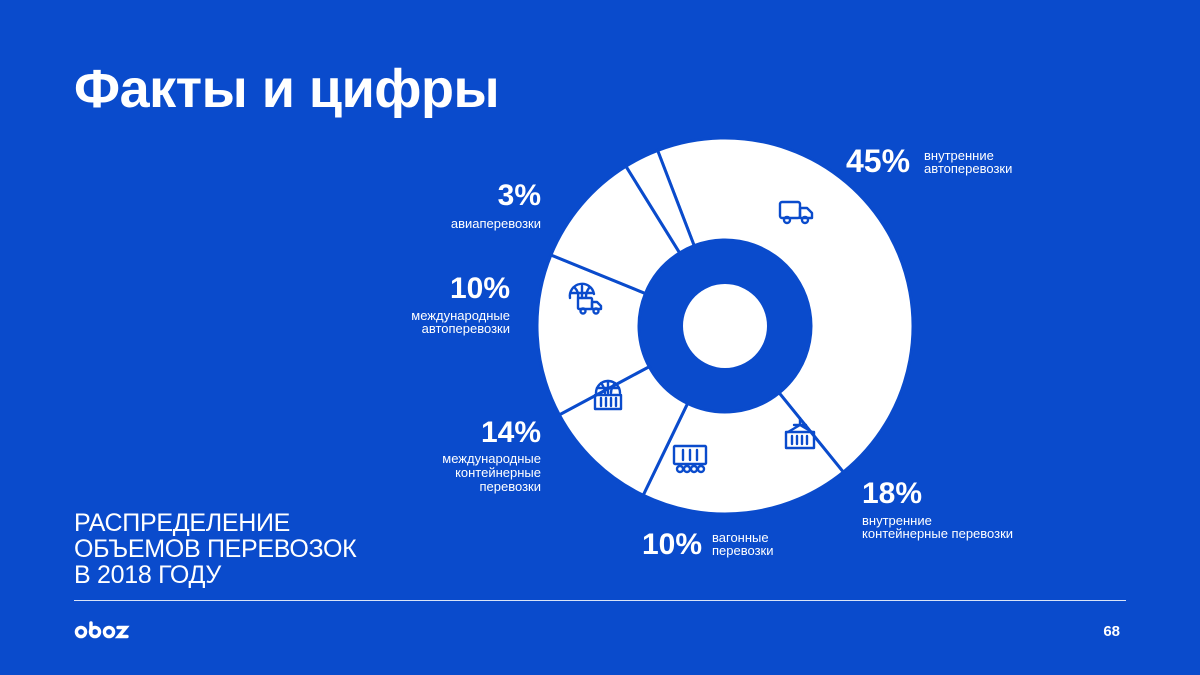 The image size is (1200, 675). Describe the element at coordinates (148, 575) in the screenshot. I see `caption-line: В 2018 ГОДУ` at that location.